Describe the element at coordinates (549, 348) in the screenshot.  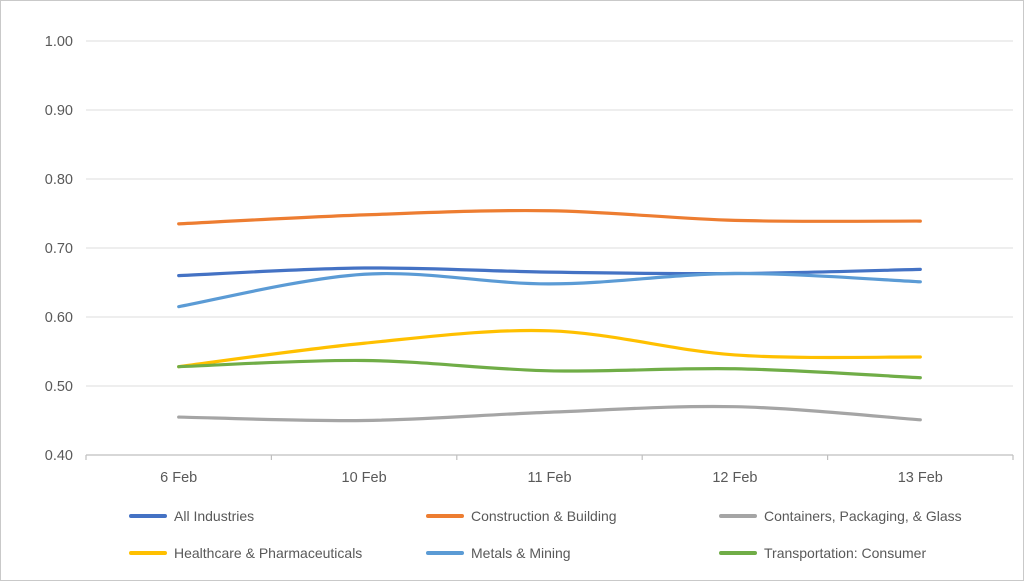
I see `series-line-healthcare-pharmaceuticals` at that location.